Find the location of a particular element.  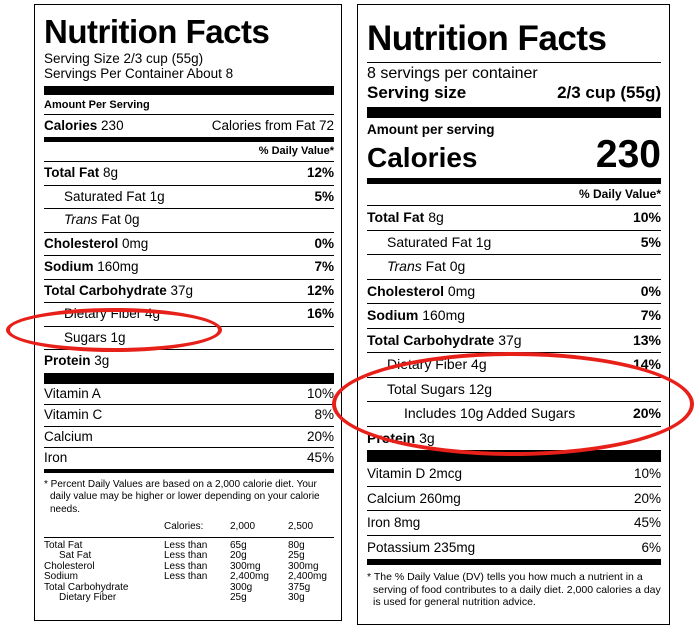

new-nutrient-total-carbohydrate: Total Carbohydrate 37g 13% is located at coordinates (514, 340).